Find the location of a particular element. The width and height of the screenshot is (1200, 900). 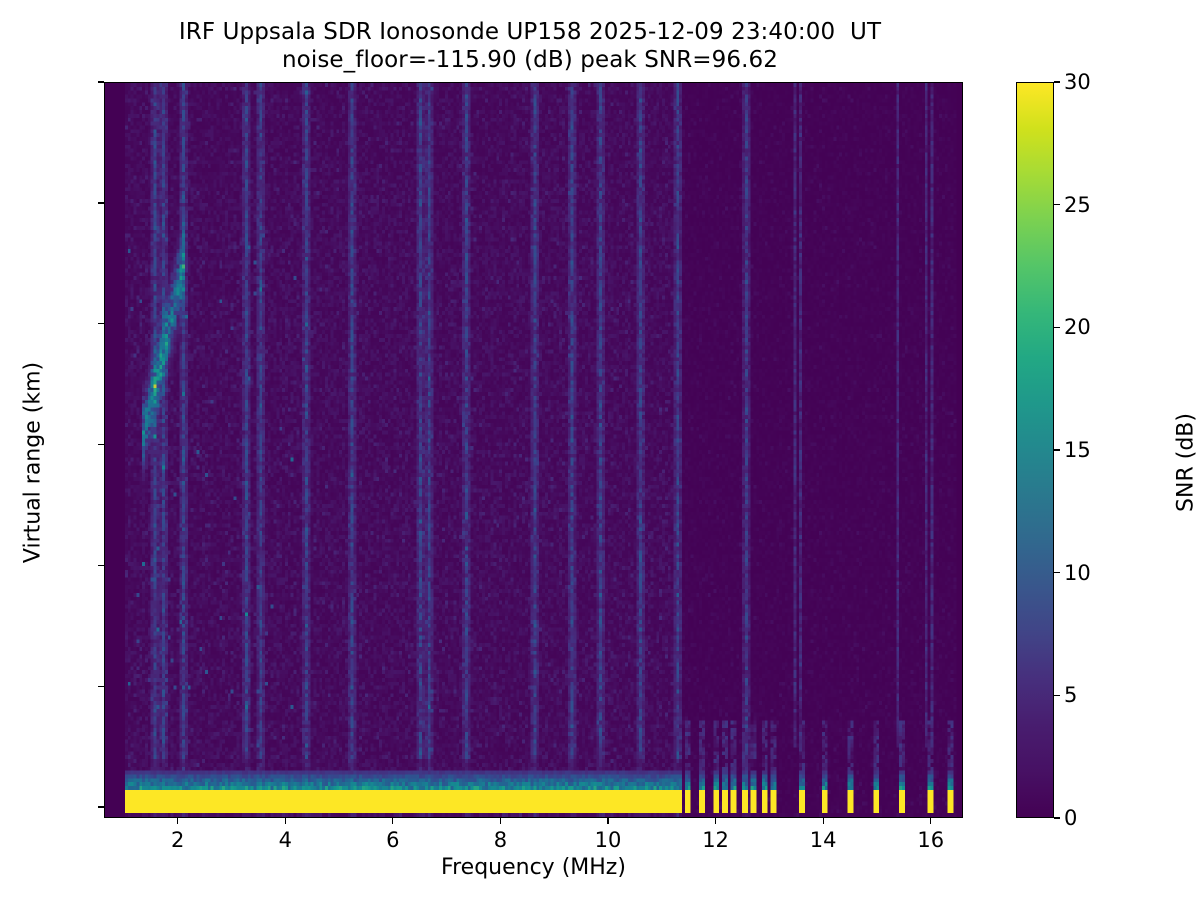

x-tick-label-4: 4 is located at coordinates (285, 840).